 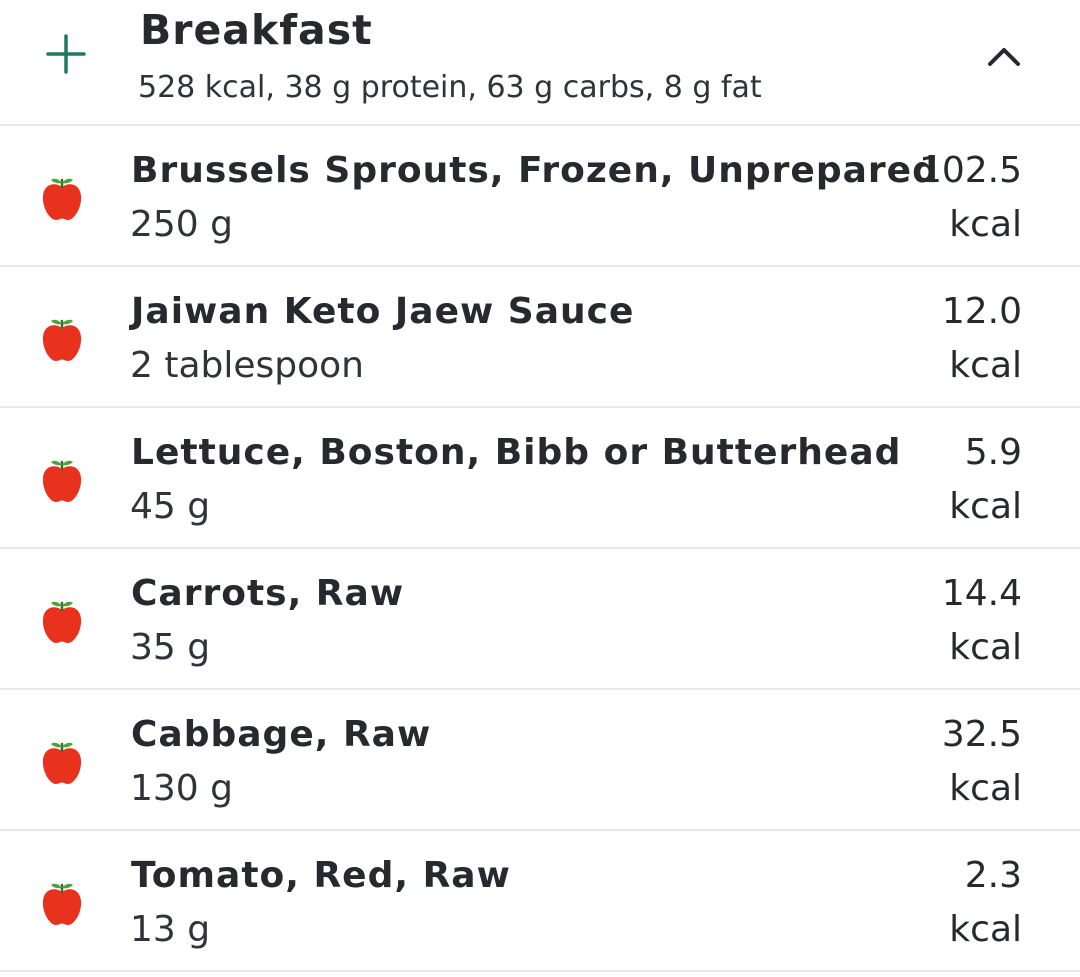 What do you see at coordinates (182, 224) in the screenshot?
I see `food-amount: 250 g` at bounding box center [182, 224].